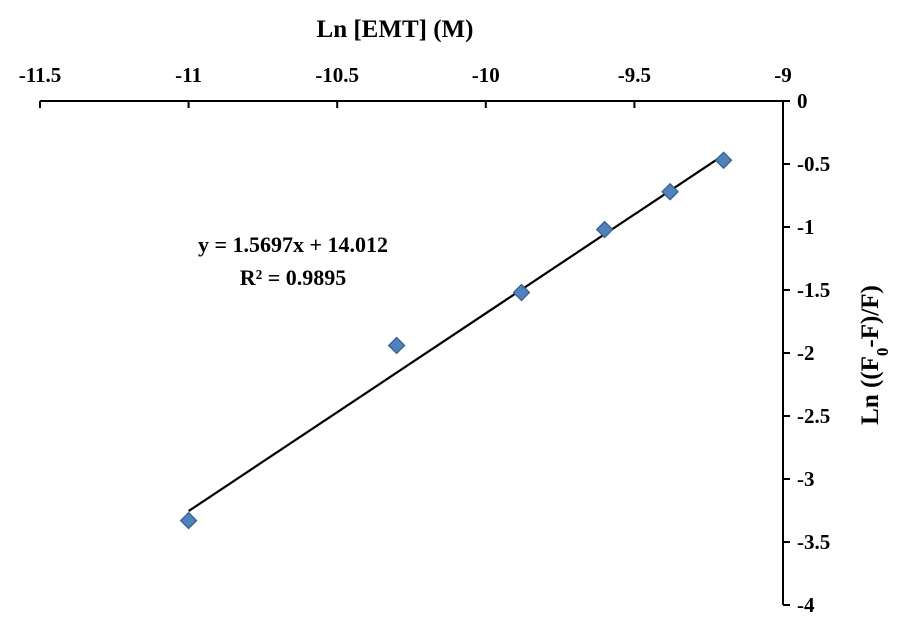 The height and width of the screenshot is (617, 901). What do you see at coordinates (806, 227) in the screenshot?
I see `y-tick-label: -1` at bounding box center [806, 227].